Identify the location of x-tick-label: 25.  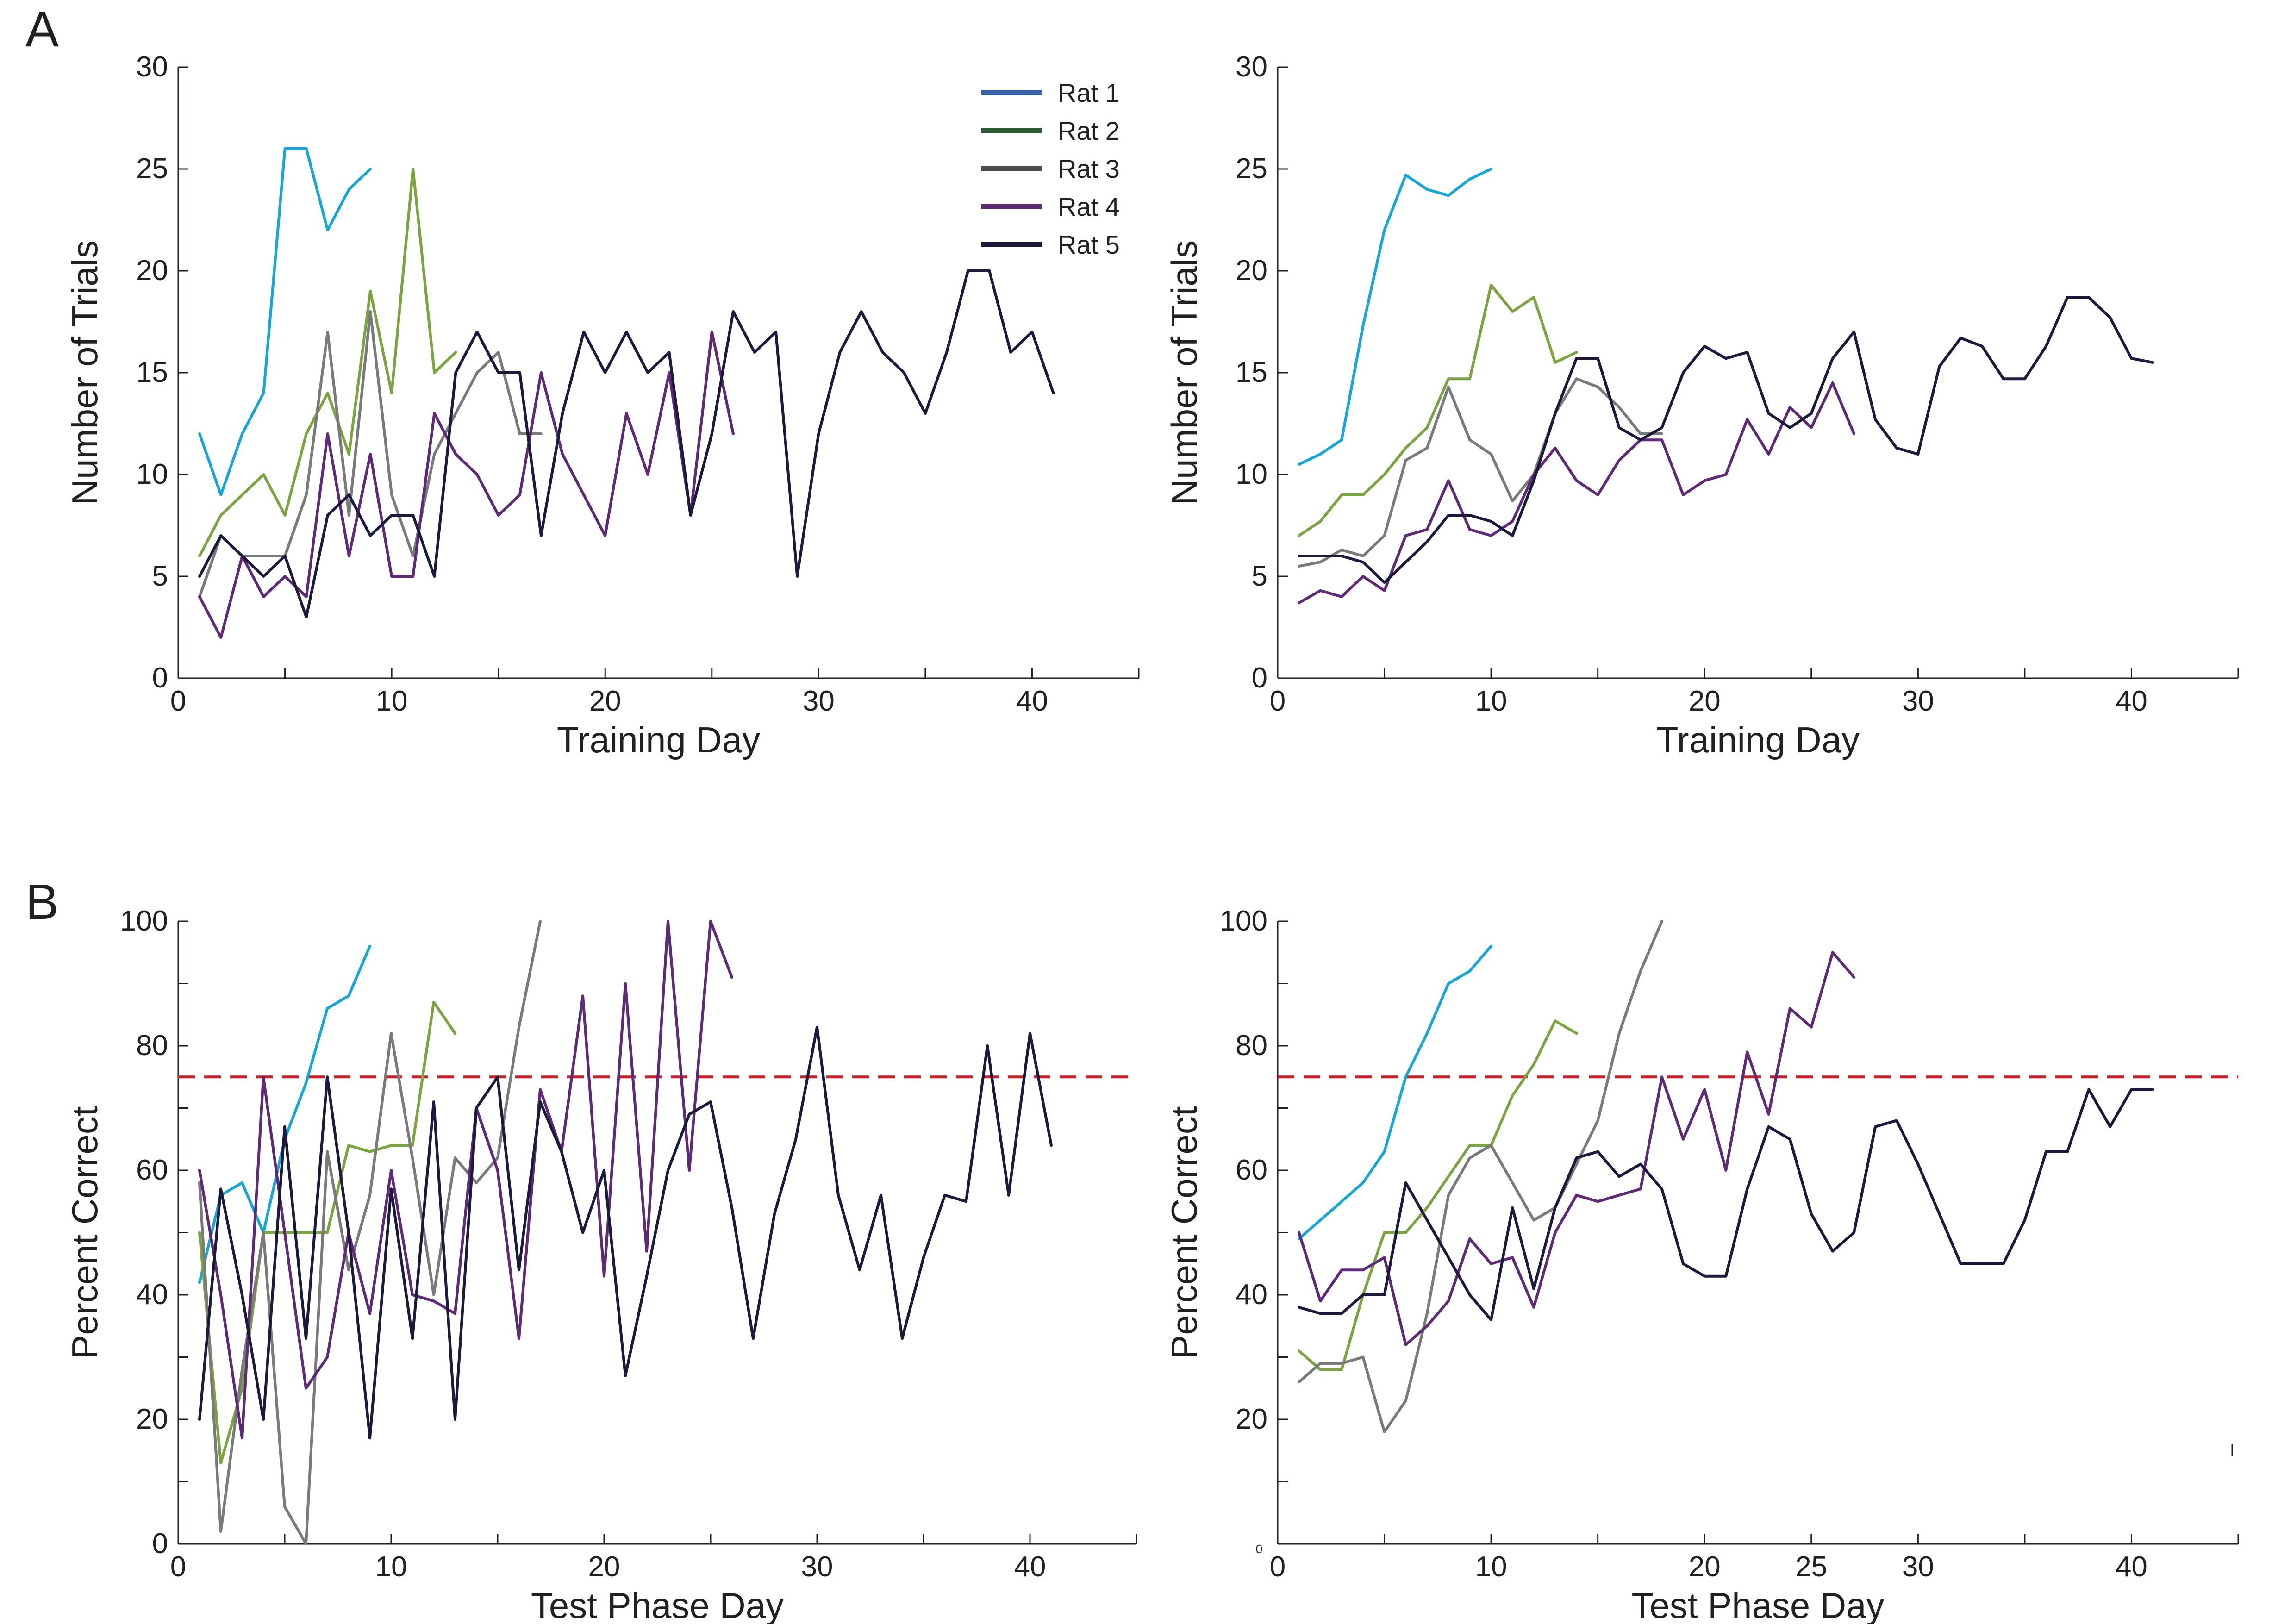
(1811, 1567).